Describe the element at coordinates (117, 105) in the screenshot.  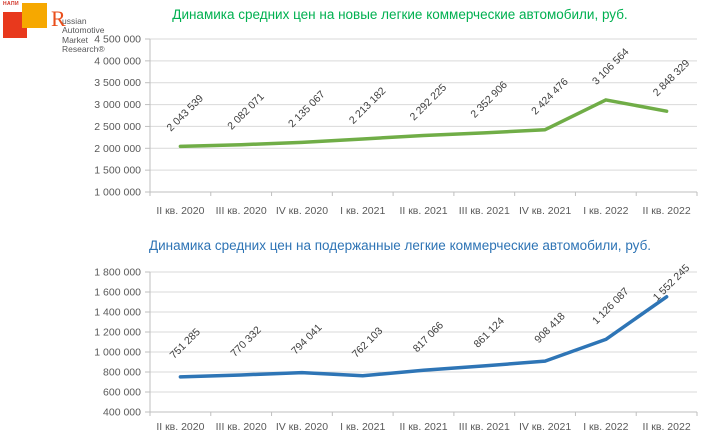
I see `svg-text: 3 000 000` at that location.